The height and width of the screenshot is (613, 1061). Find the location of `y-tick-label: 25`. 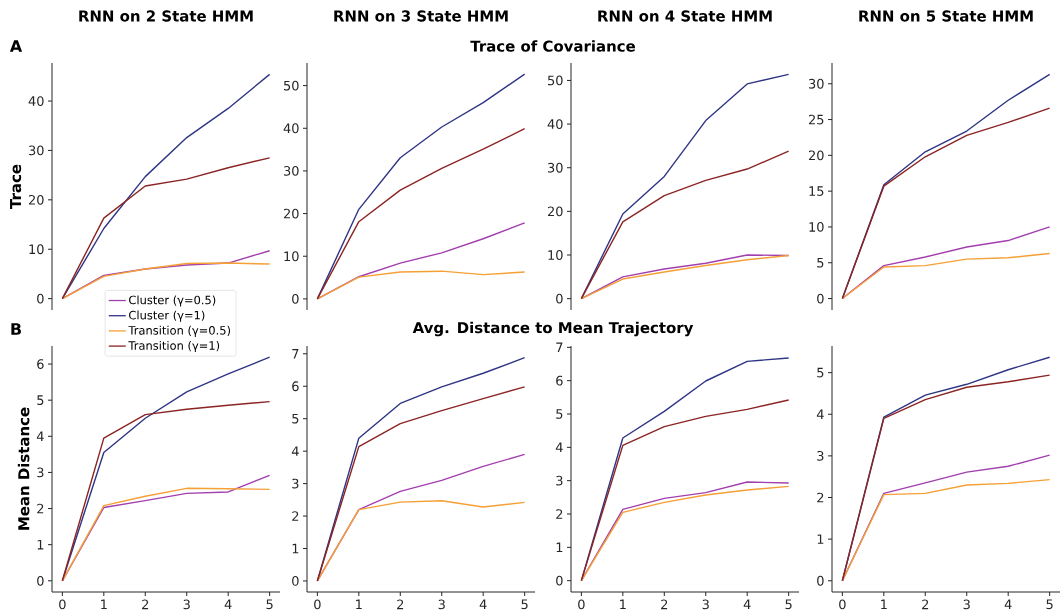

y-tick-label: 25 is located at coordinates (816, 119).